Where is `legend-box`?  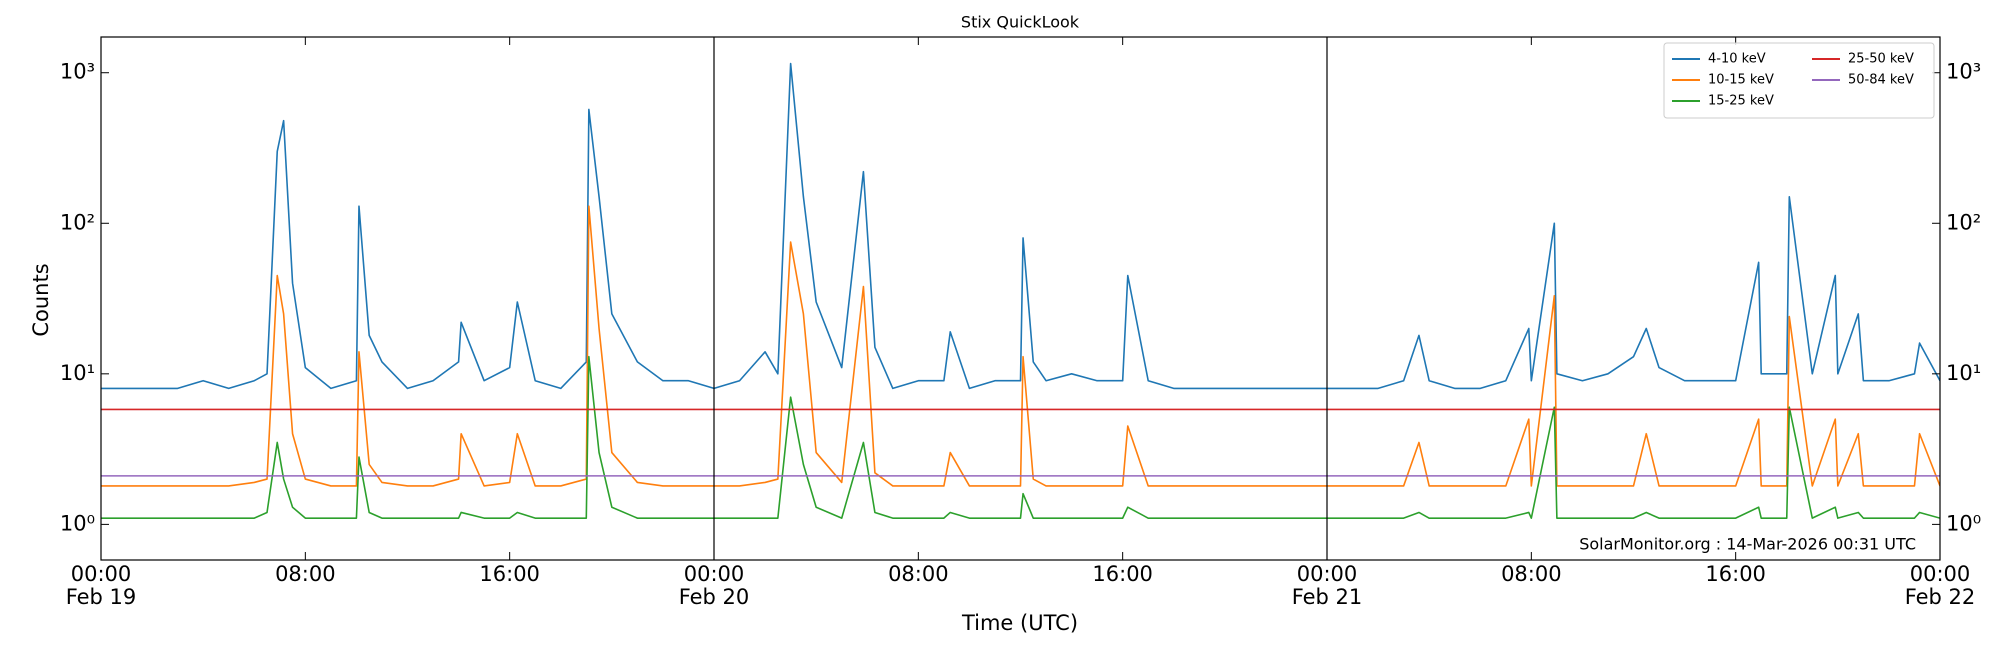
legend-box is located at coordinates (1799, 80).